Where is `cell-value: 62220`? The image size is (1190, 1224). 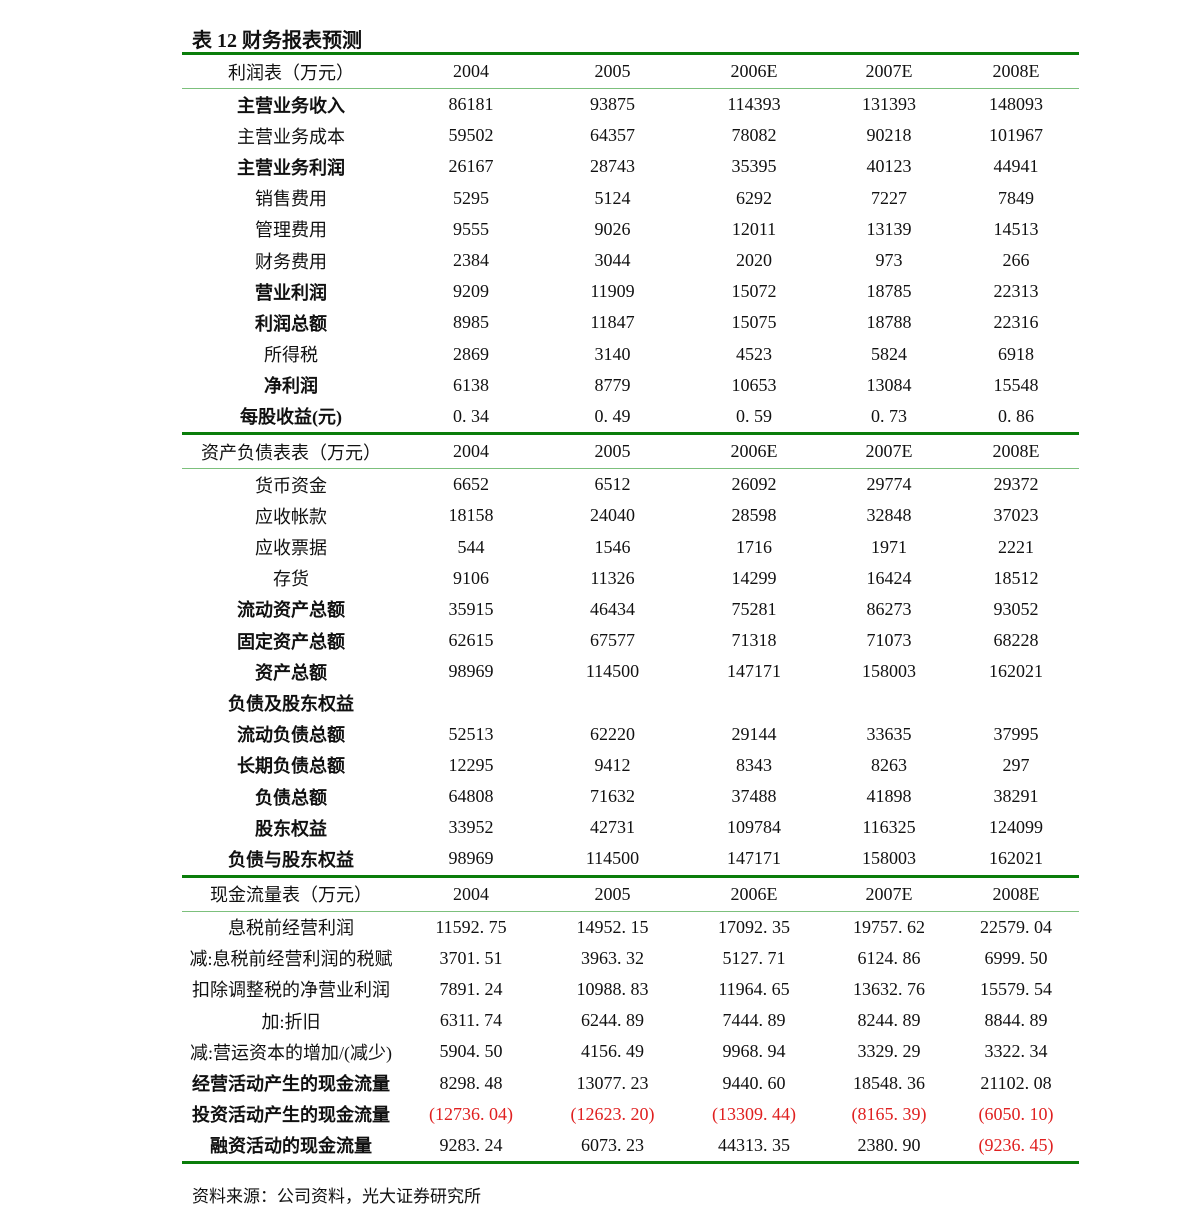 cell-value: 62220 is located at coordinates (612, 733).